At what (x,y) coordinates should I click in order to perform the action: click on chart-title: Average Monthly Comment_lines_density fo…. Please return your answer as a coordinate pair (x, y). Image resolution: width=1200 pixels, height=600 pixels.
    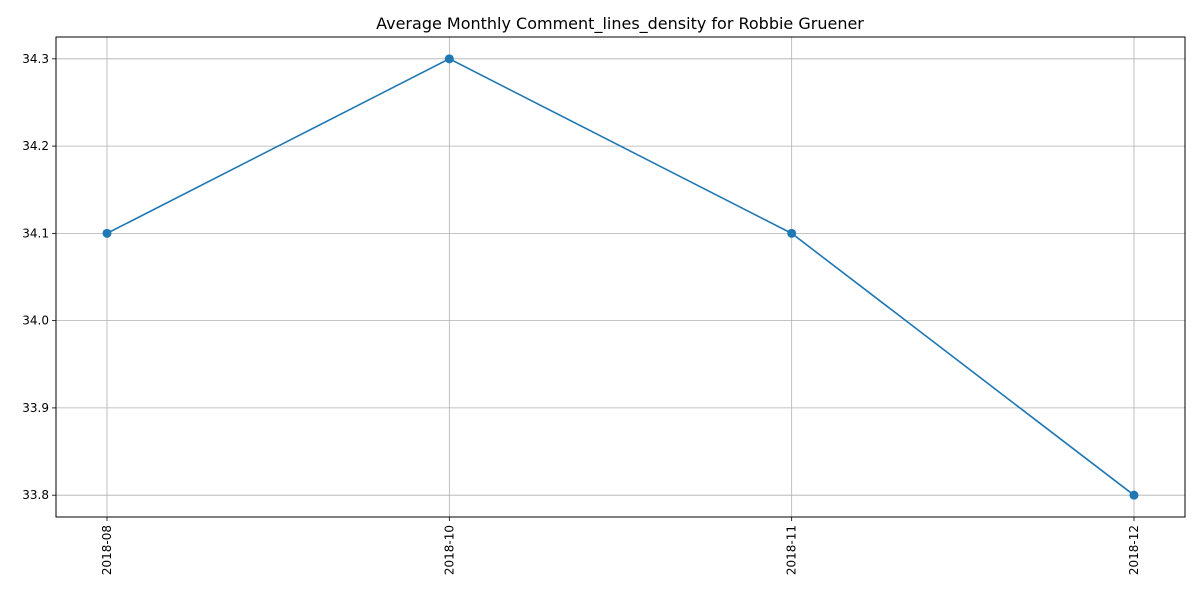
    Looking at the image, I should click on (620, 24).